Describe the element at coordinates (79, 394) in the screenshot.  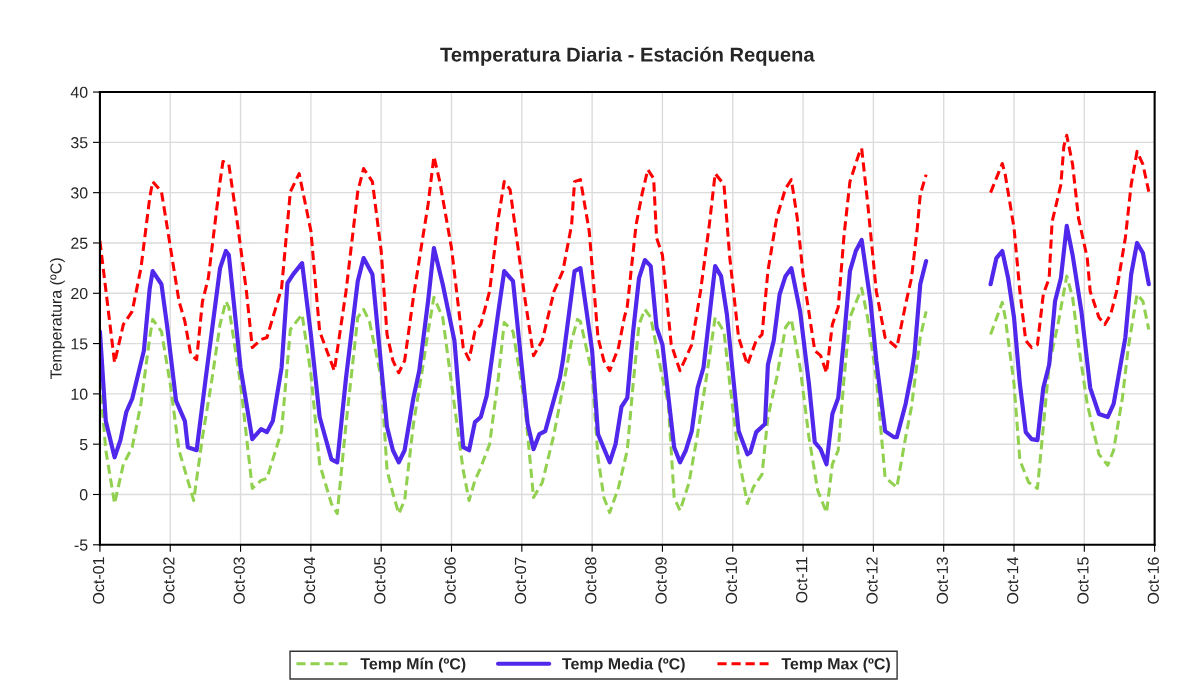
I see `y-tick-label: 10` at that location.